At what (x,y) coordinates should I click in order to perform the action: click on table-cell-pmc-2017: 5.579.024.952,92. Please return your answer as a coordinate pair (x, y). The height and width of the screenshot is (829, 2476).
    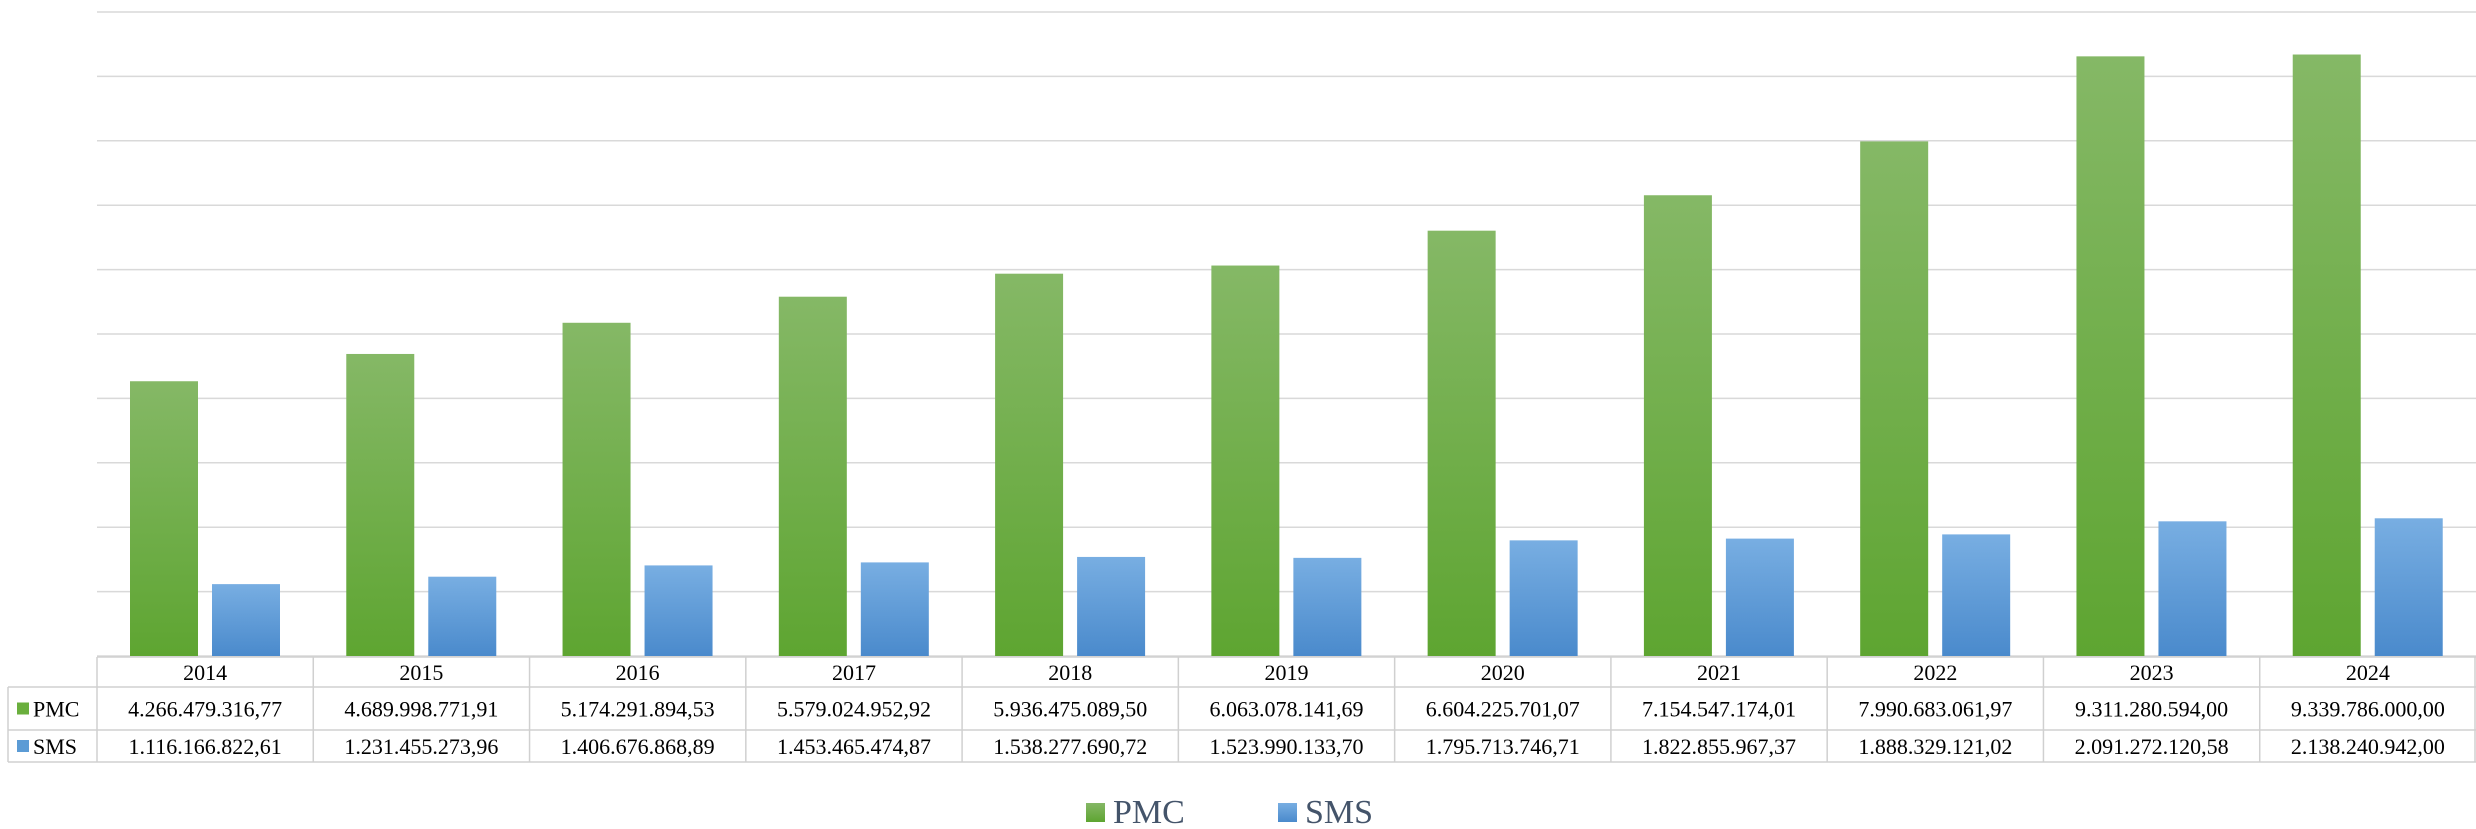
    Looking at the image, I should click on (854, 709).